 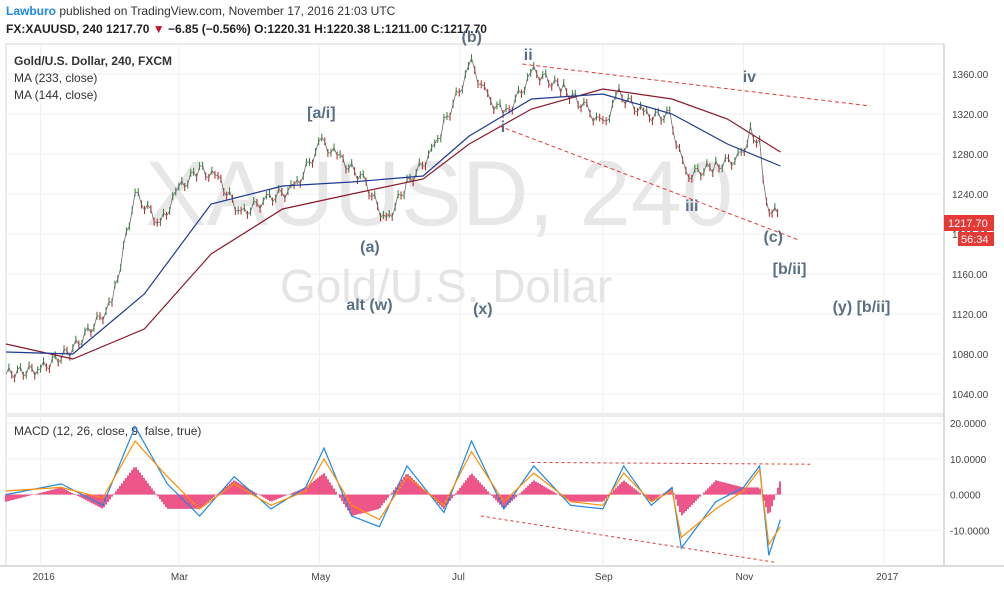 What do you see at coordinates (369, 305) in the screenshot?
I see `wave-label: alt (w)` at bounding box center [369, 305].